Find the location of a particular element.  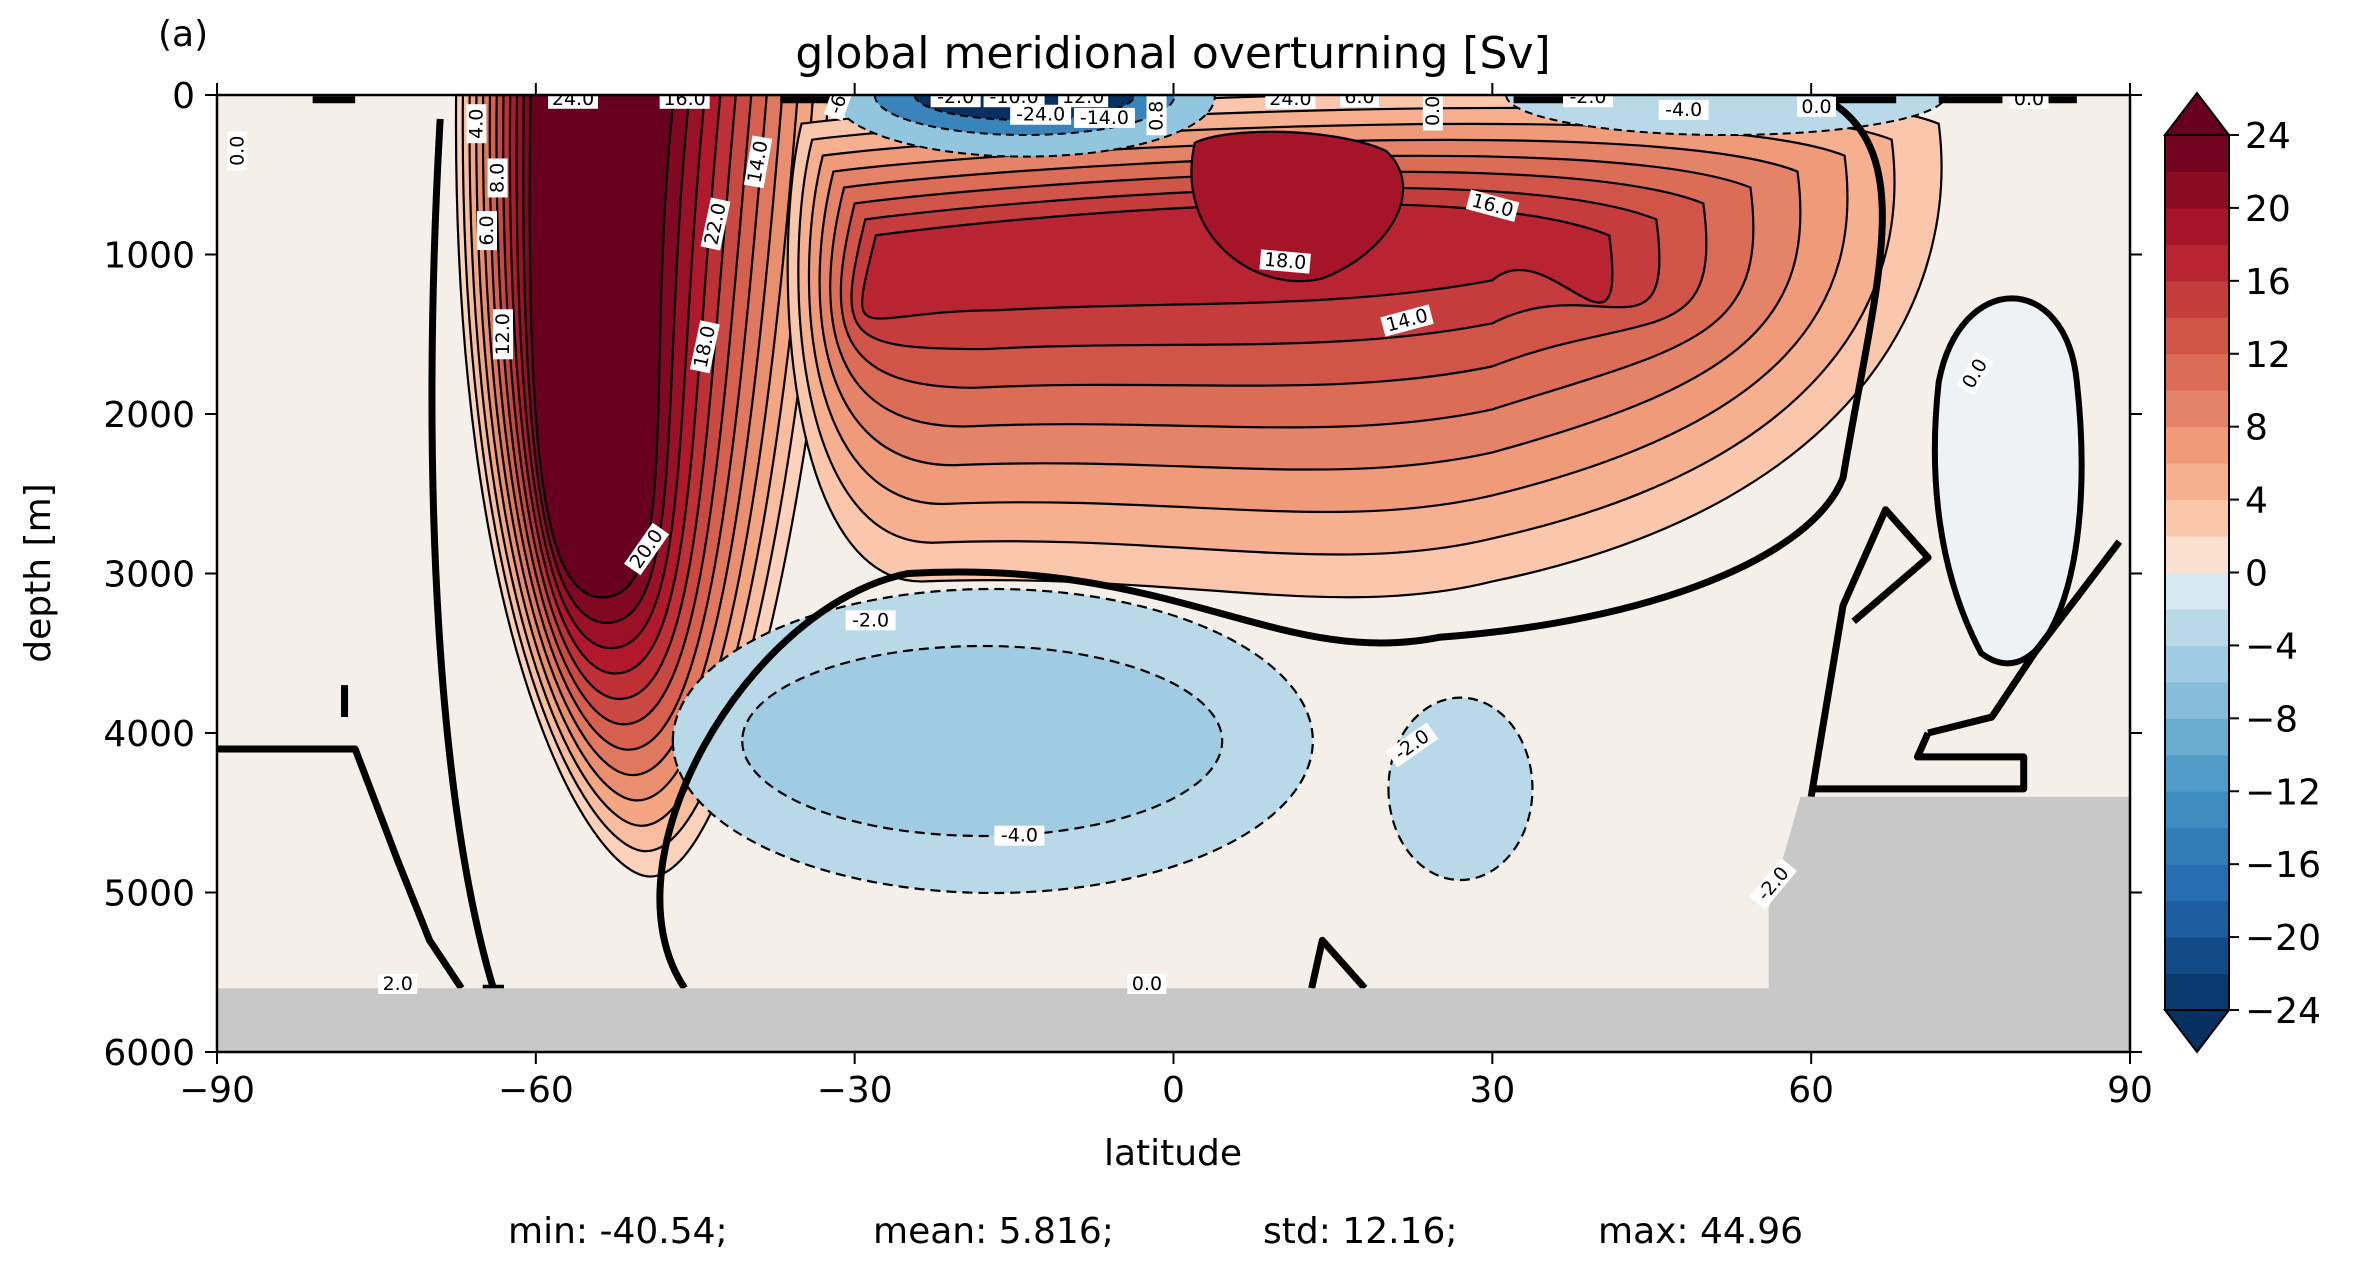

y-tick-label: 4000 is located at coordinates (149, 734).